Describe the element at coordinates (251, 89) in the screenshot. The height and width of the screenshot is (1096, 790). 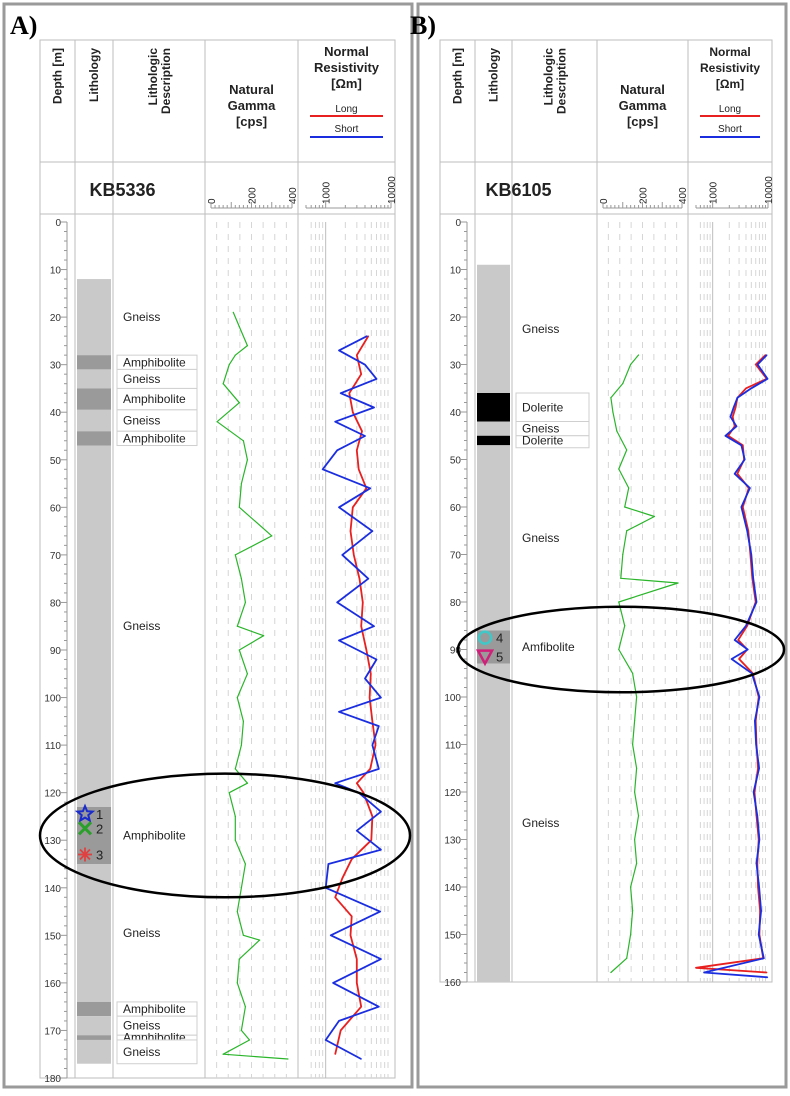
I see `header-gamma: Natural` at that location.